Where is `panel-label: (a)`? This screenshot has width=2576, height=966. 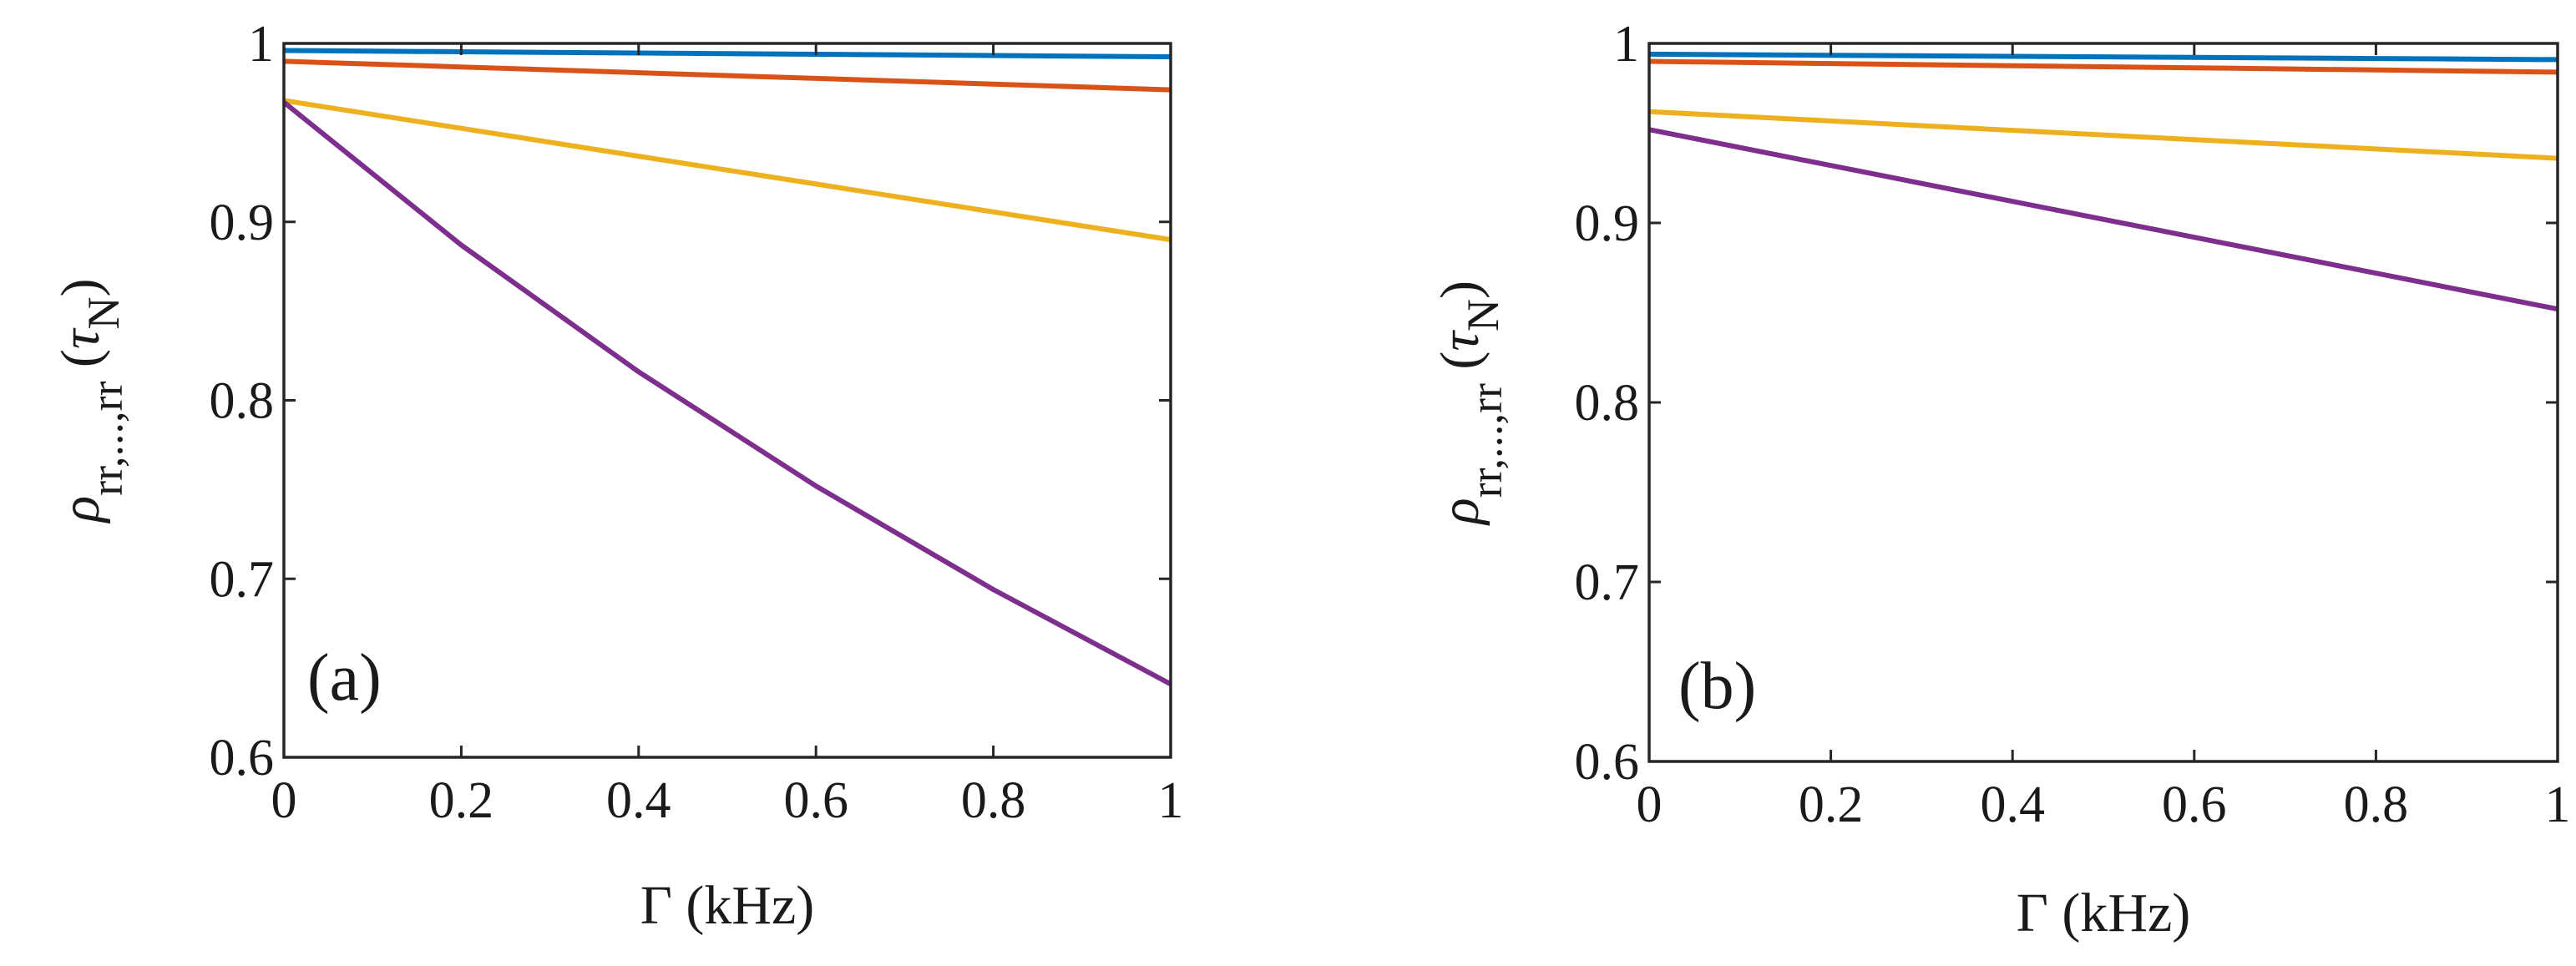
panel-label: (a) is located at coordinates (344, 678).